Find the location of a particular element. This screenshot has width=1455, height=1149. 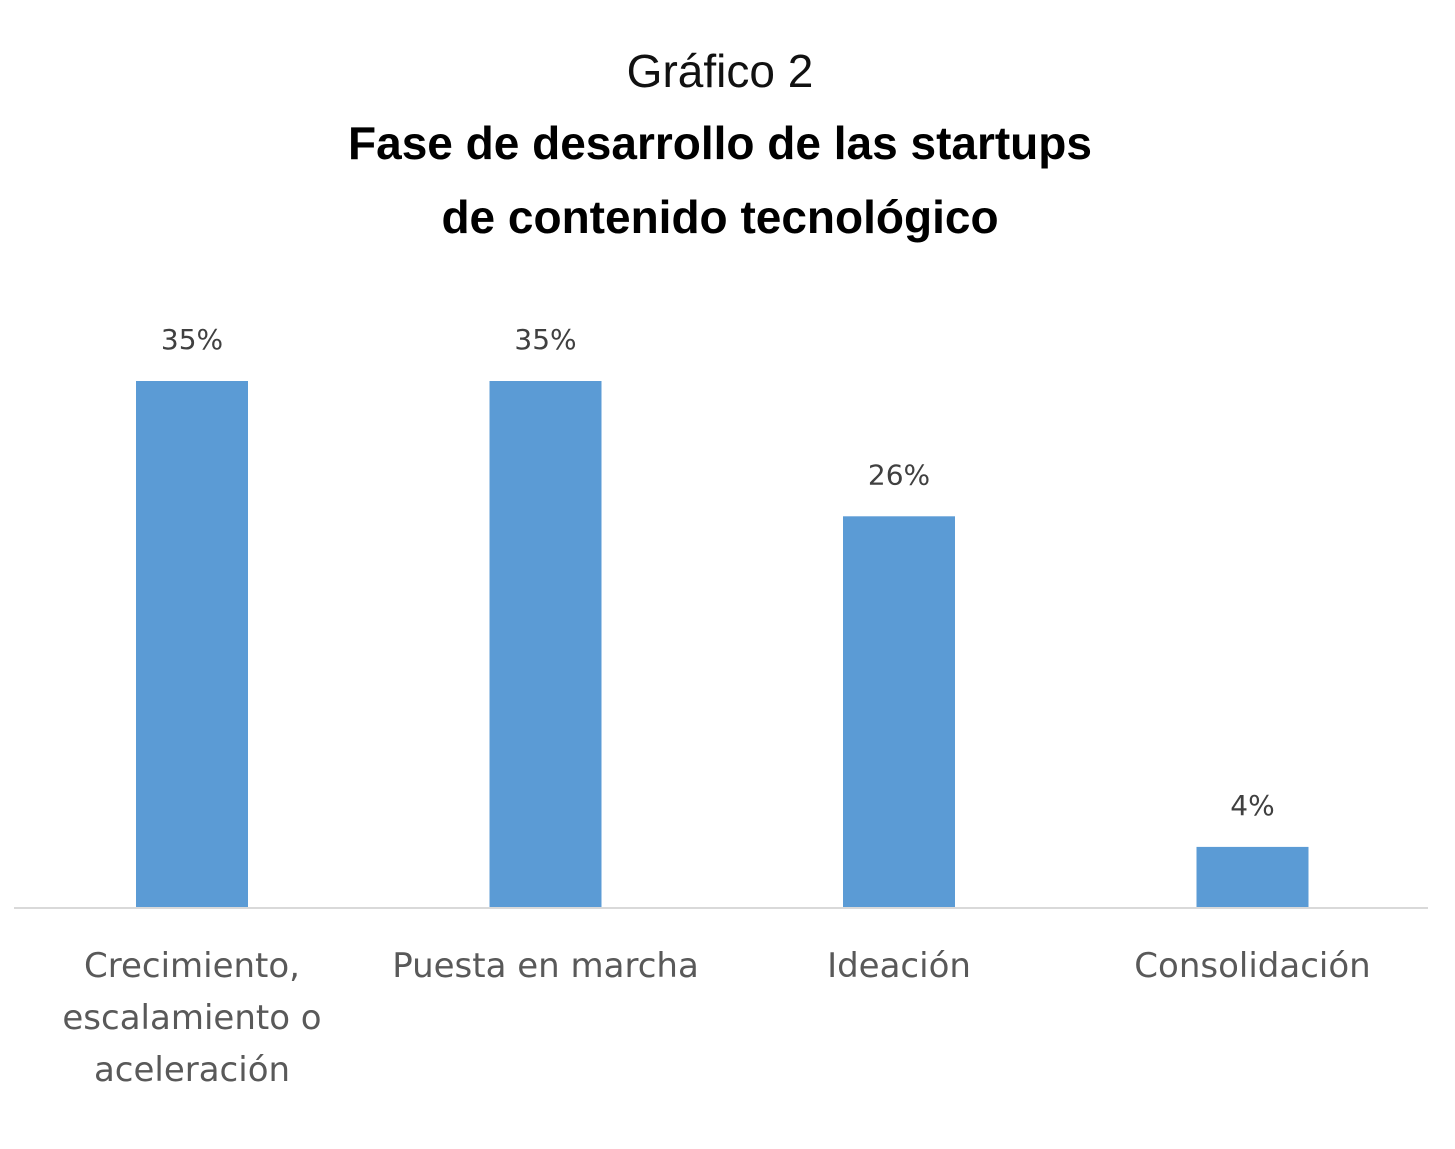

category-label-0: Crecimiento, escalamiento o aceleración is located at coordinates (191, 1018).